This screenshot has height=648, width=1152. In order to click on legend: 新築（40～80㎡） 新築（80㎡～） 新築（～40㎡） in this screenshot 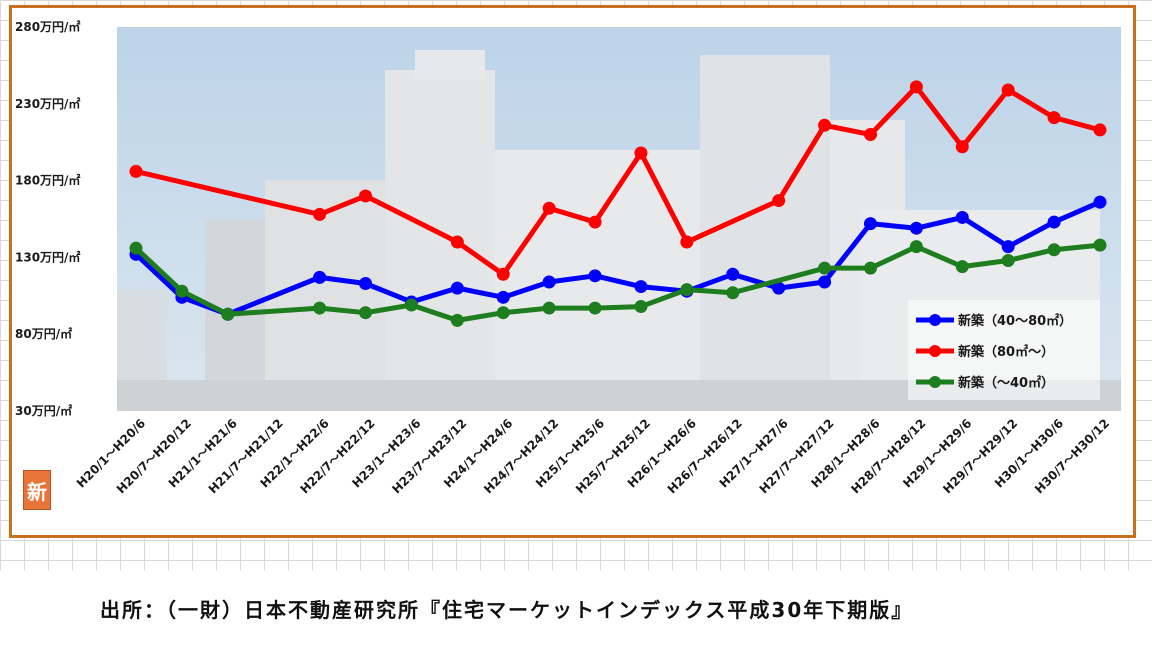, I will do `click(1004, 350)`.